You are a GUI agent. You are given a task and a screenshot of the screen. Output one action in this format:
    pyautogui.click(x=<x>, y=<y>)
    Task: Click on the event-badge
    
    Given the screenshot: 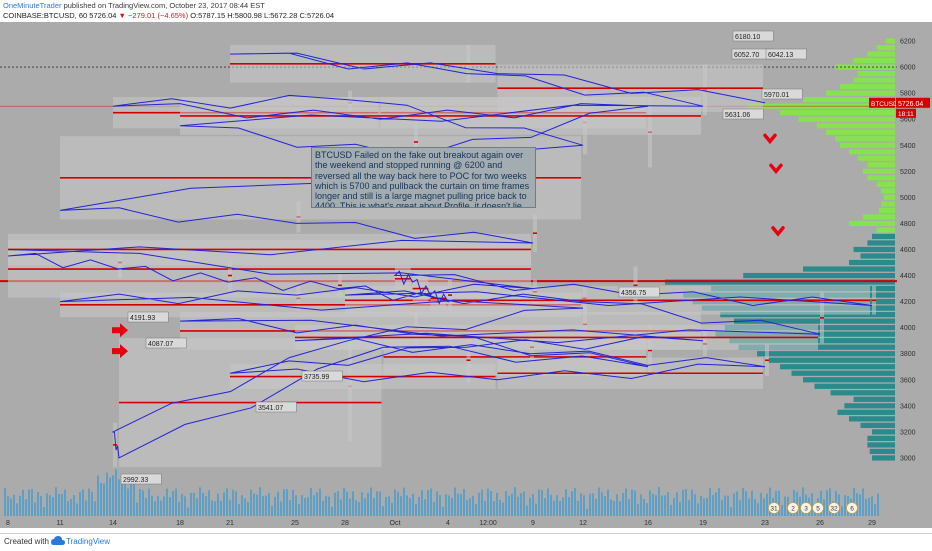 What is the action you would take?
    pyautogui.click(x=834, y=508)
    